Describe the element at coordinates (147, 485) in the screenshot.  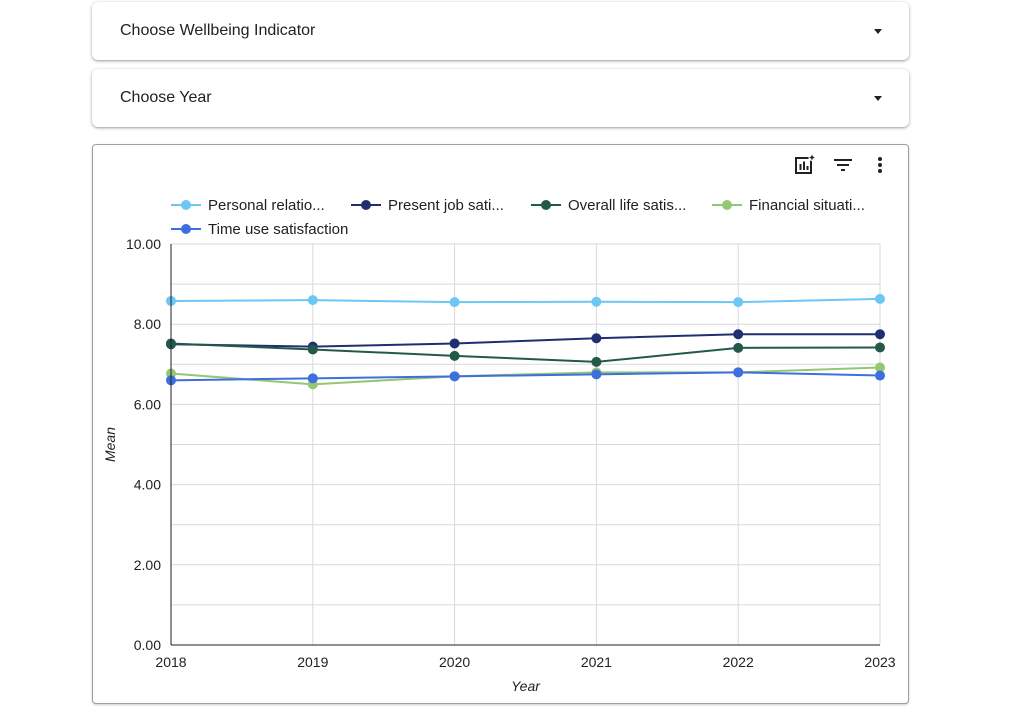
I see `y-tick-label: 4.00` at that location.